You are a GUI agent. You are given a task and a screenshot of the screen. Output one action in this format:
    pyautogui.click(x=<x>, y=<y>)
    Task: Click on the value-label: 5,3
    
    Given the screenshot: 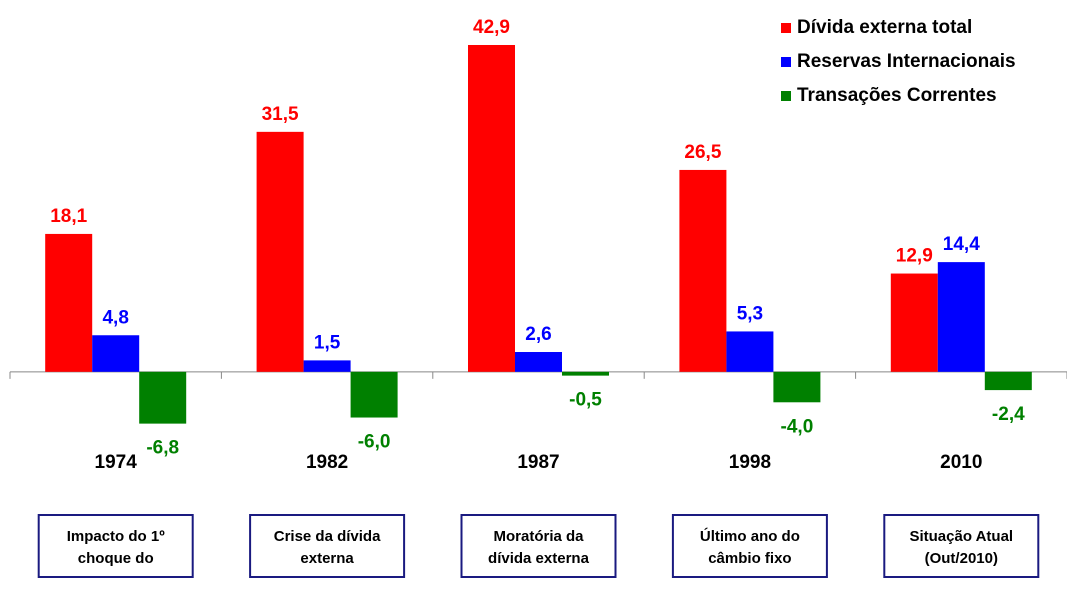 What is the action you would take?
    pyautogui.click(x=750, y=313)
    